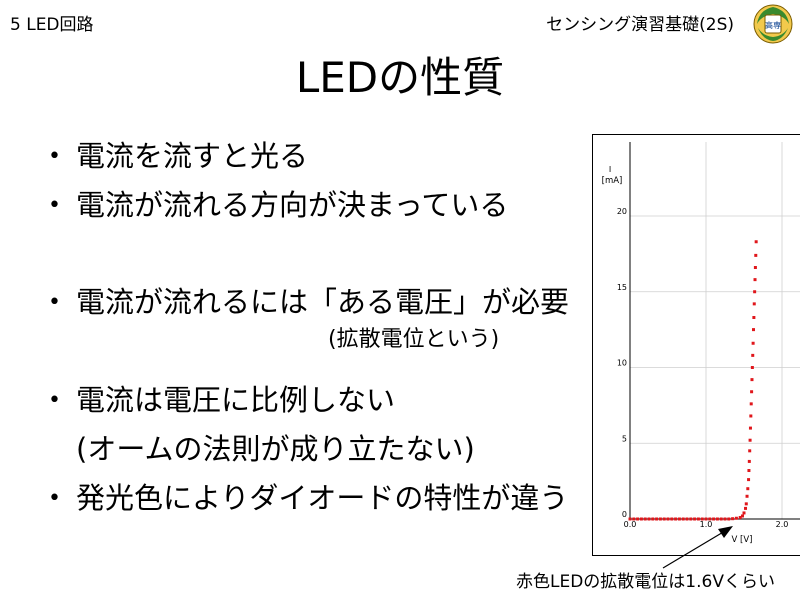 The width and height of the screenshot is (800, 600). I want to click on x-tick-label: 1.0, so click(706, 524).